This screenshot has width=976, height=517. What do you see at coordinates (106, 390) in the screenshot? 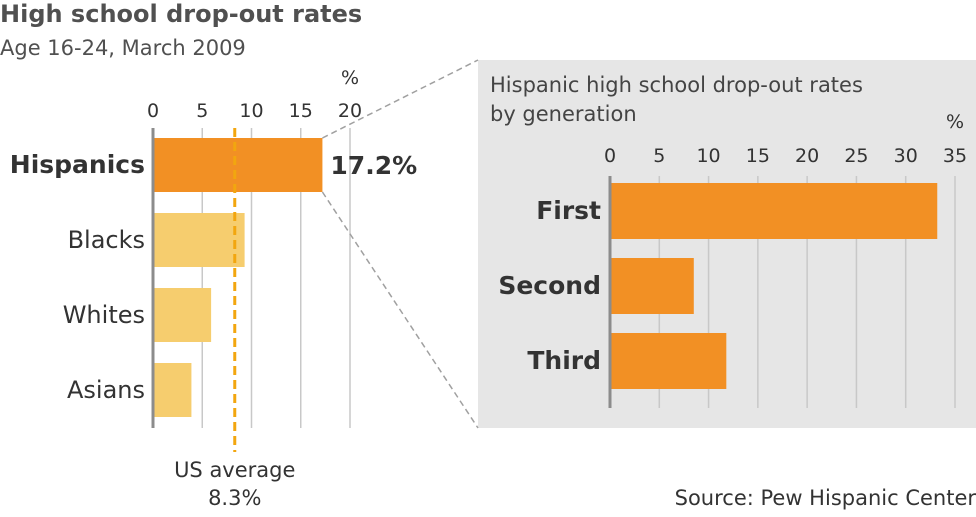
I see `main-category-label-asians: Asians` at bounding box center [106, 390].